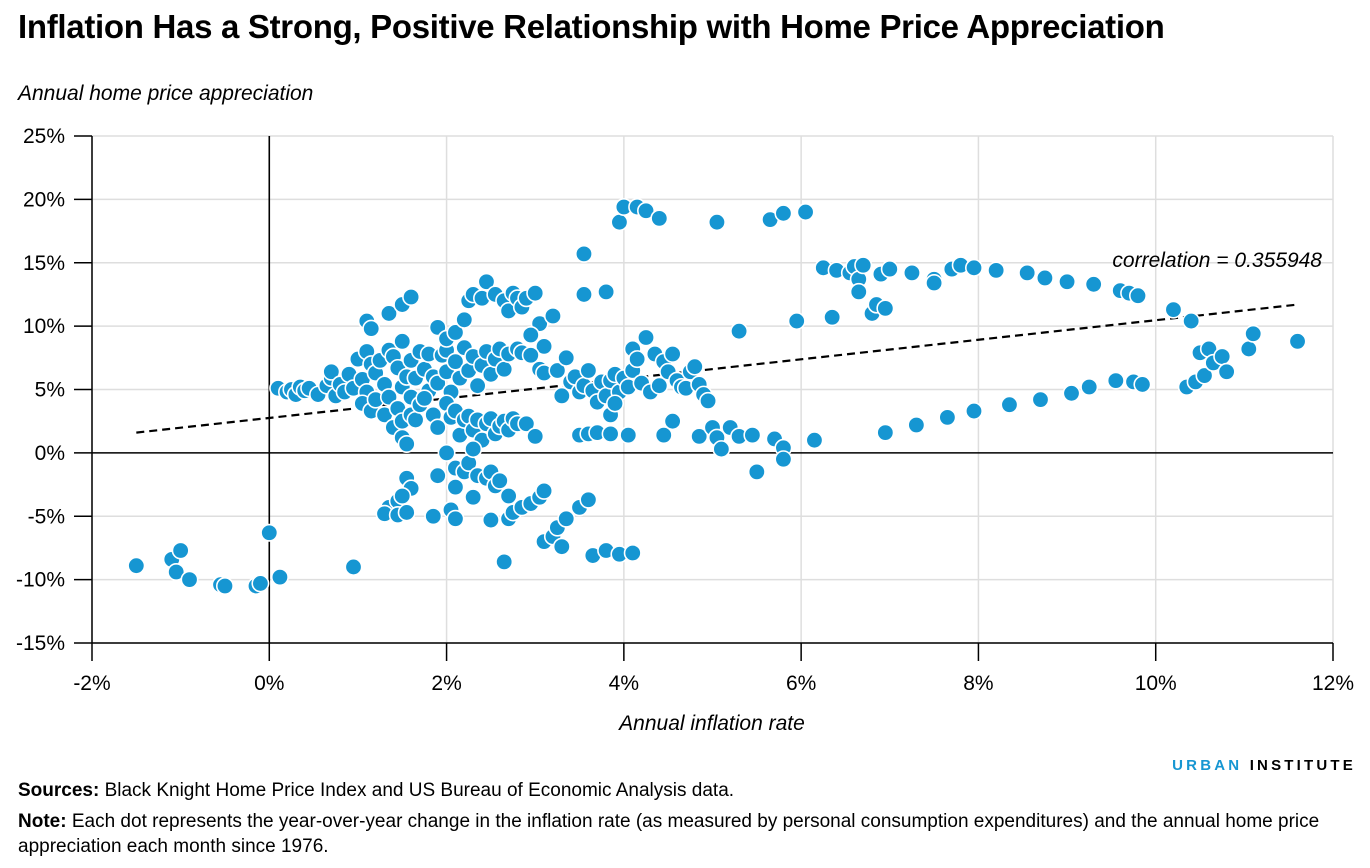 The width and height of the screenshot is (1370, 868). What do you see at coordinates (44, 199) in the screenshot?
I see `y-tick-label: 20%` at bounding box center [44, 199].